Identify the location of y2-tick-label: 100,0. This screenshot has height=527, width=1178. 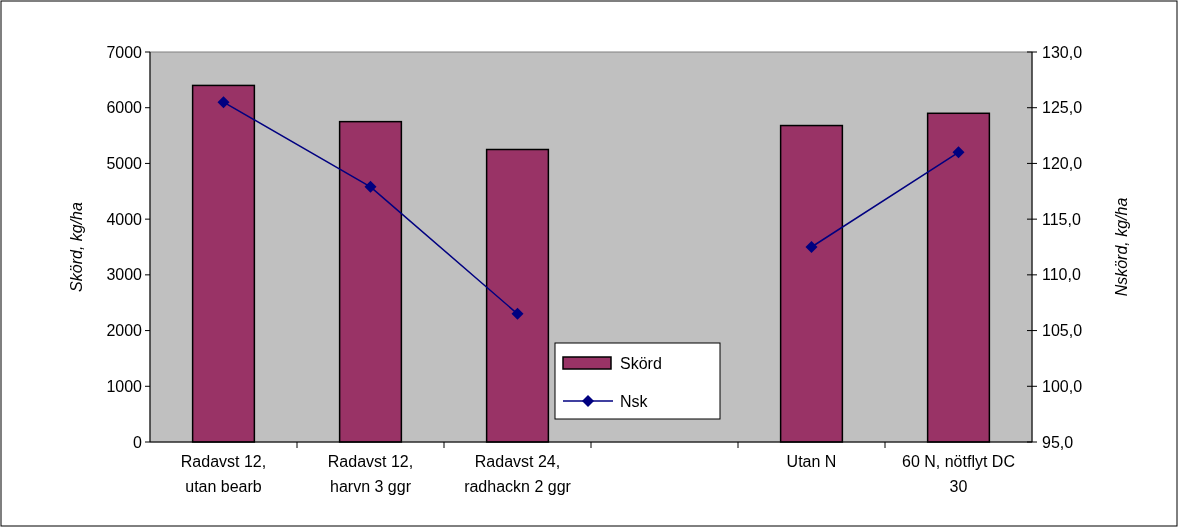
(1062, 386).